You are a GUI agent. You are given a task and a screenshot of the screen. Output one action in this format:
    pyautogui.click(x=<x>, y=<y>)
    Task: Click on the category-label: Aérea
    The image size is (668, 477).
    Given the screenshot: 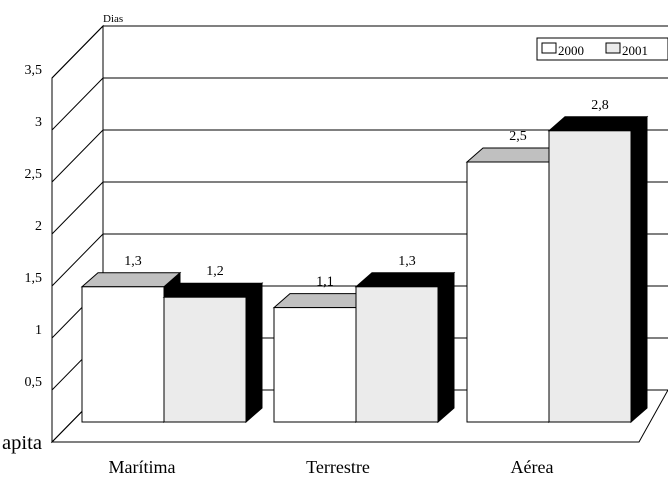 What is the action you would take?
    pyautogui.click(x=532, y=467)
    